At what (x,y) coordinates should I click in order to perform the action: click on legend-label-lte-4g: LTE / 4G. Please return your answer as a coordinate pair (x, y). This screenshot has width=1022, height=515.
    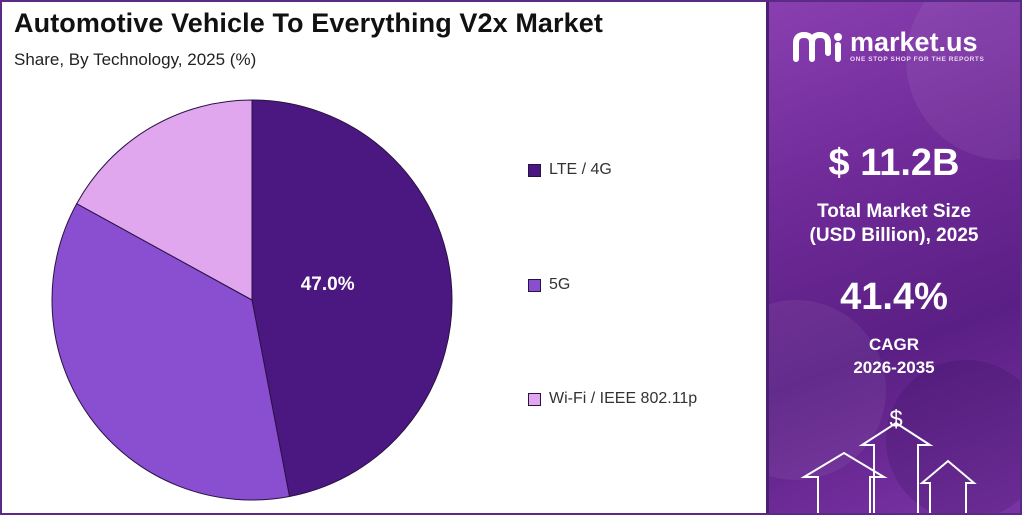
    Looking at the image, I should click on (580, 169).